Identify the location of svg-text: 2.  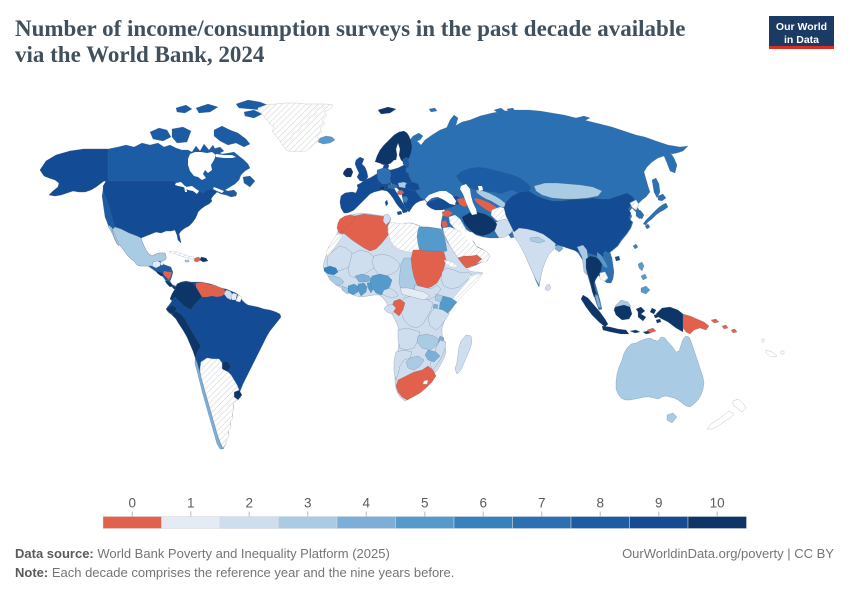
(249, 503).